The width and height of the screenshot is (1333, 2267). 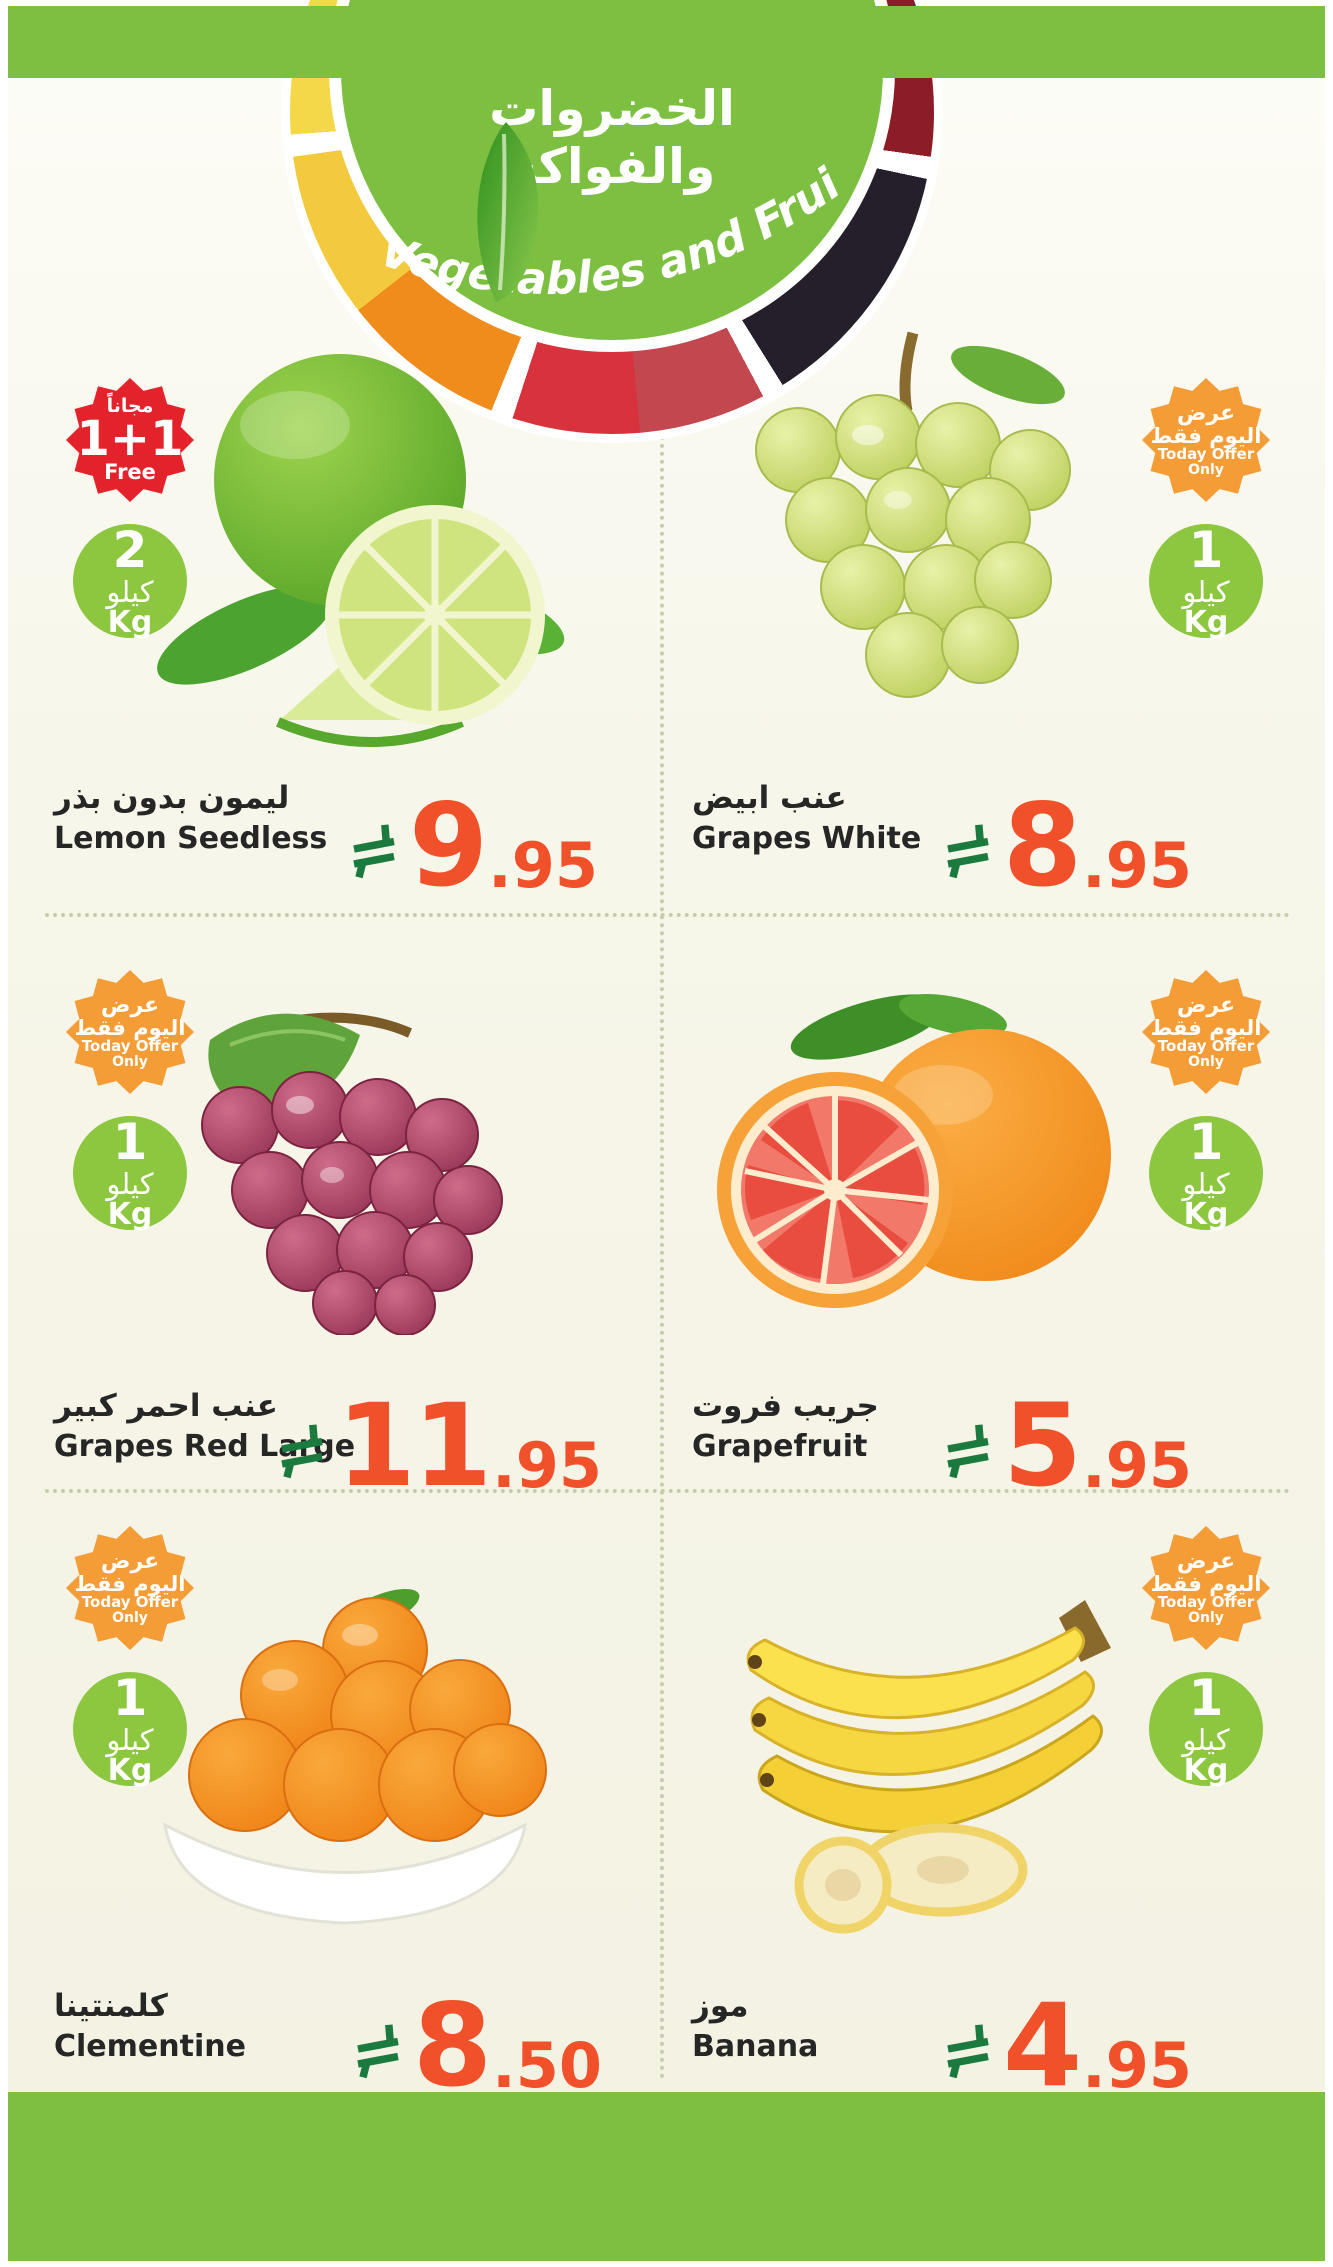 What do you see at coordinates (352, 1173) in the screenshot?
I see `red-grapes-product-image` at bounding box center [352, 1173].